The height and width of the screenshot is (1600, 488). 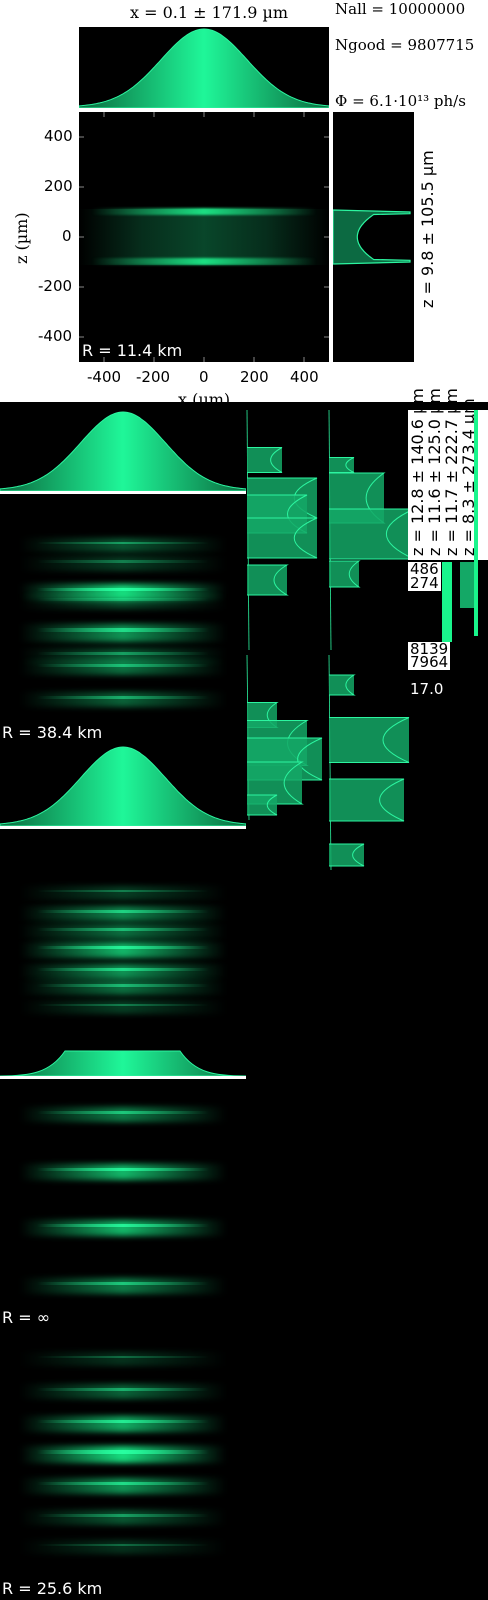 I want to click on stack1-radius-label: R = 38.4 km, so click(x=52, y=732).